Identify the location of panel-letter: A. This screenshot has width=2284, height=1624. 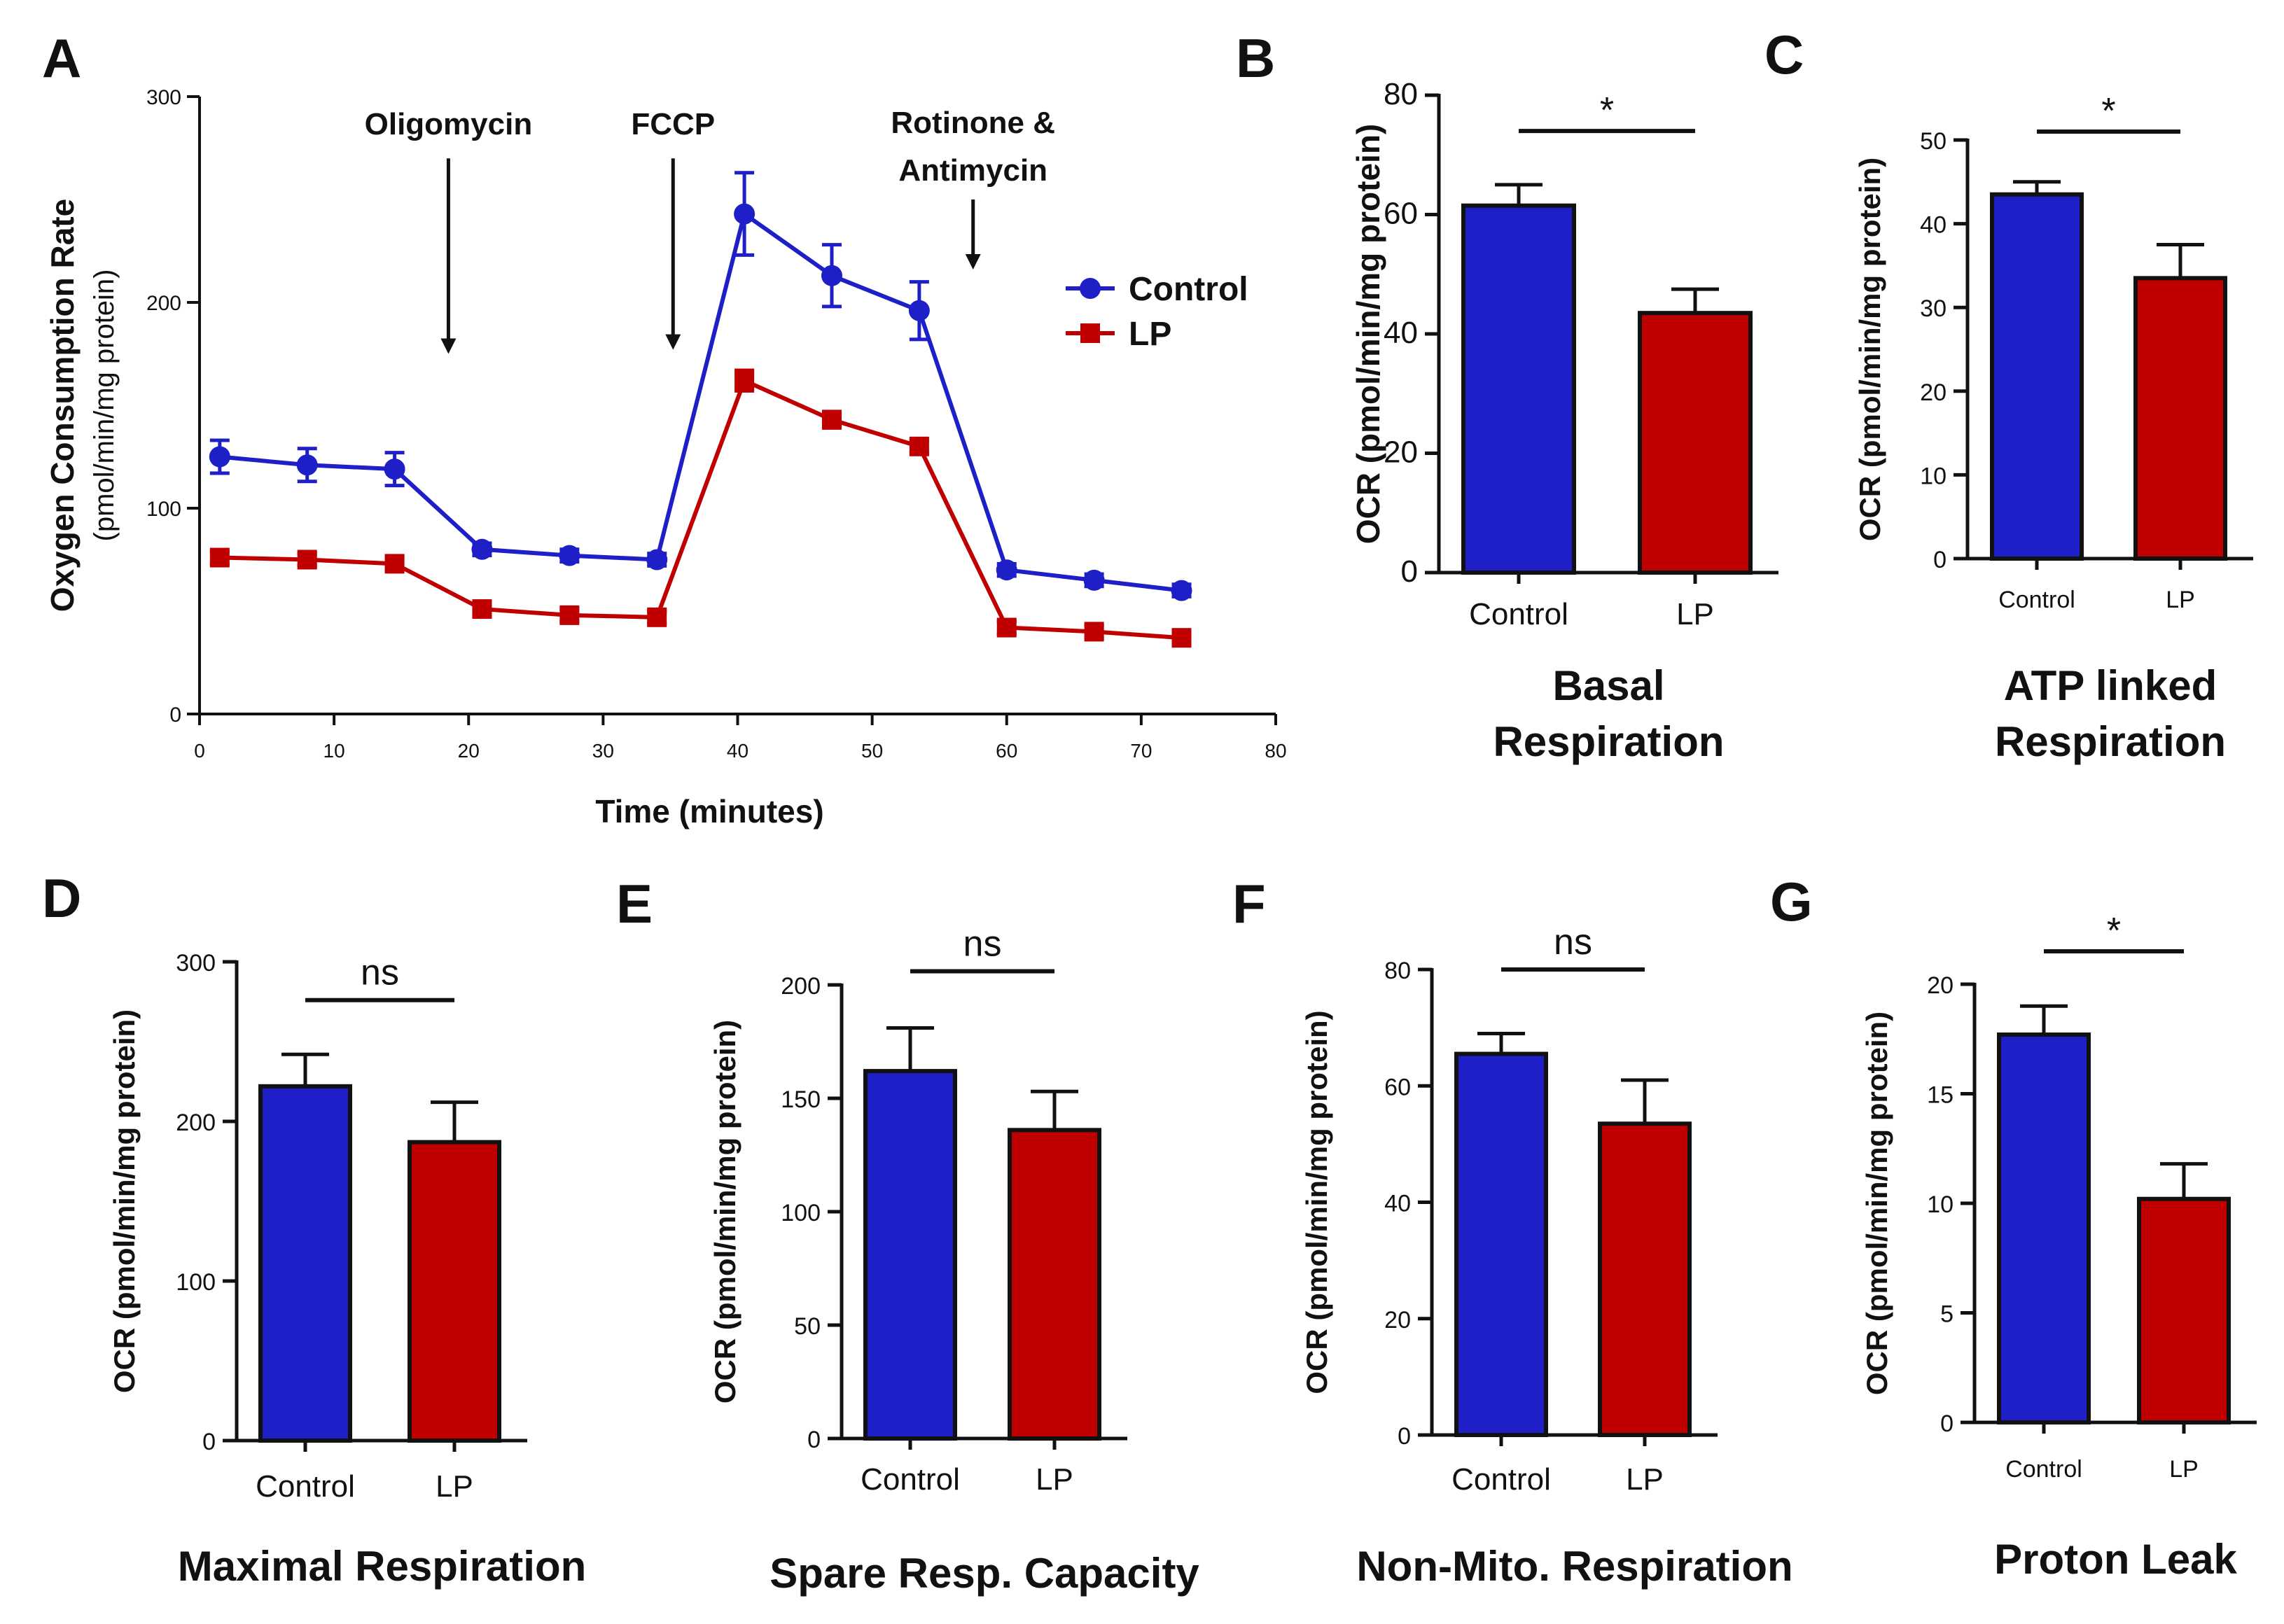
(62, 58).